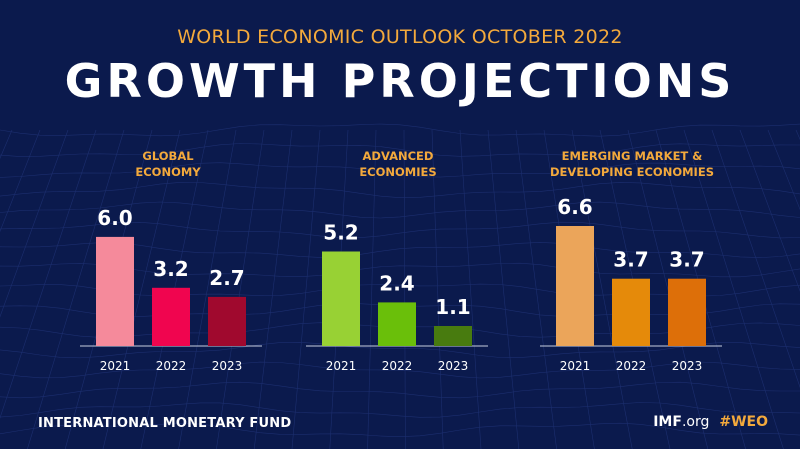 The height and width of the screenshot is (449, 800). What do you see at coordinates (574, 207) in the screenshot?
I see `data-label: 6.6` at bounding box center [574, 207].